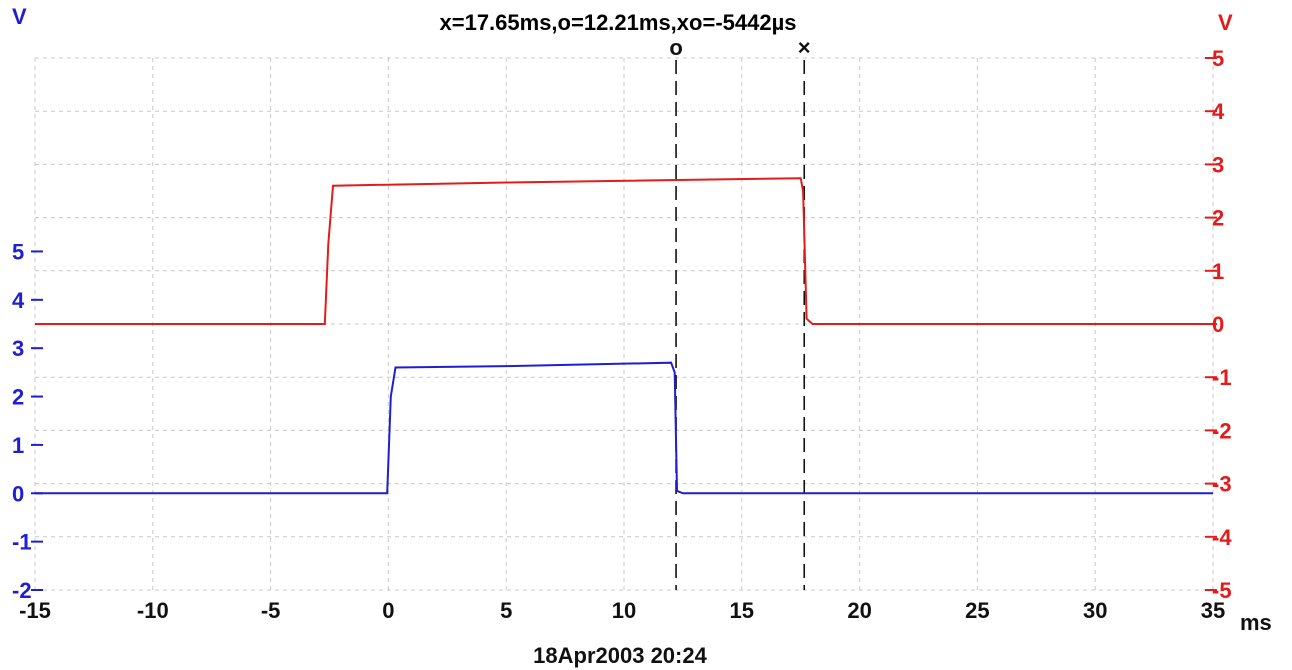 The height and width of the screenshot is (670, 1292). Describe the element at coordinates (19, 16) in the screenshot. I see `left-axis-label: V` at that location.